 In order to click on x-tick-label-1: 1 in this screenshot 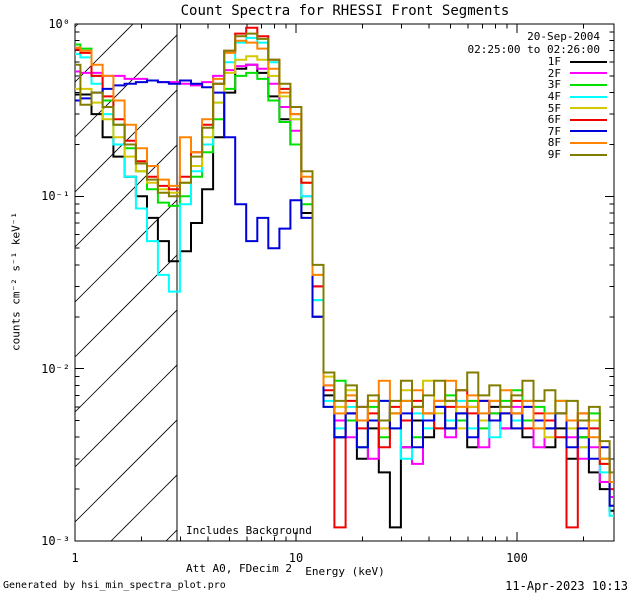, I will do `click(75, 558)`.